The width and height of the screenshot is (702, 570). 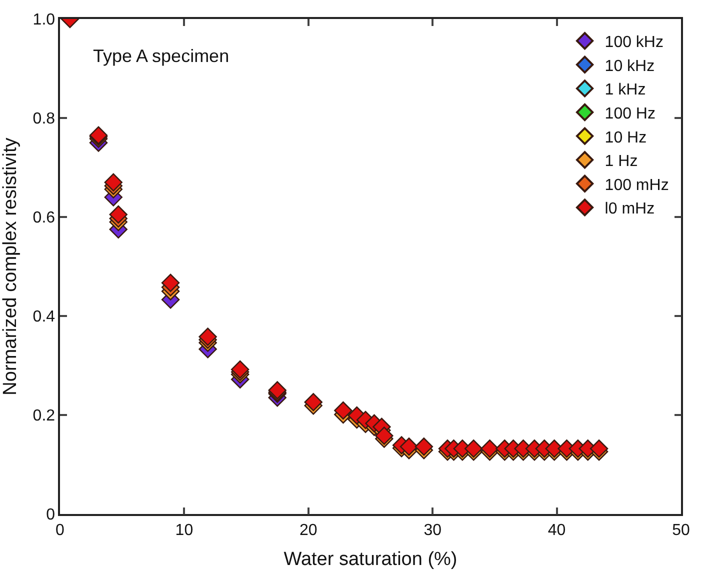 What do you see at coordinates (557, 530) in the screenshot?
I see `x-tick-label: 40` at bounding box center [557, 530].